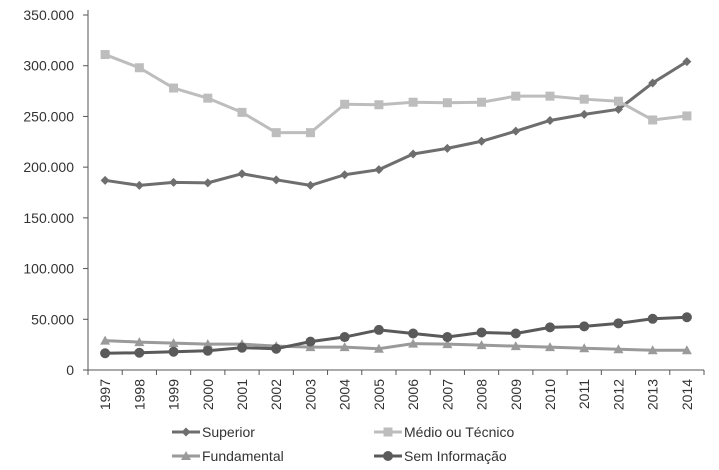 This screenshot has width=719, height=470. What do you see at coordinates (228, 456) in the screenshot?
I see `legend-item: Fundamental` at bounding box center [228, 456].